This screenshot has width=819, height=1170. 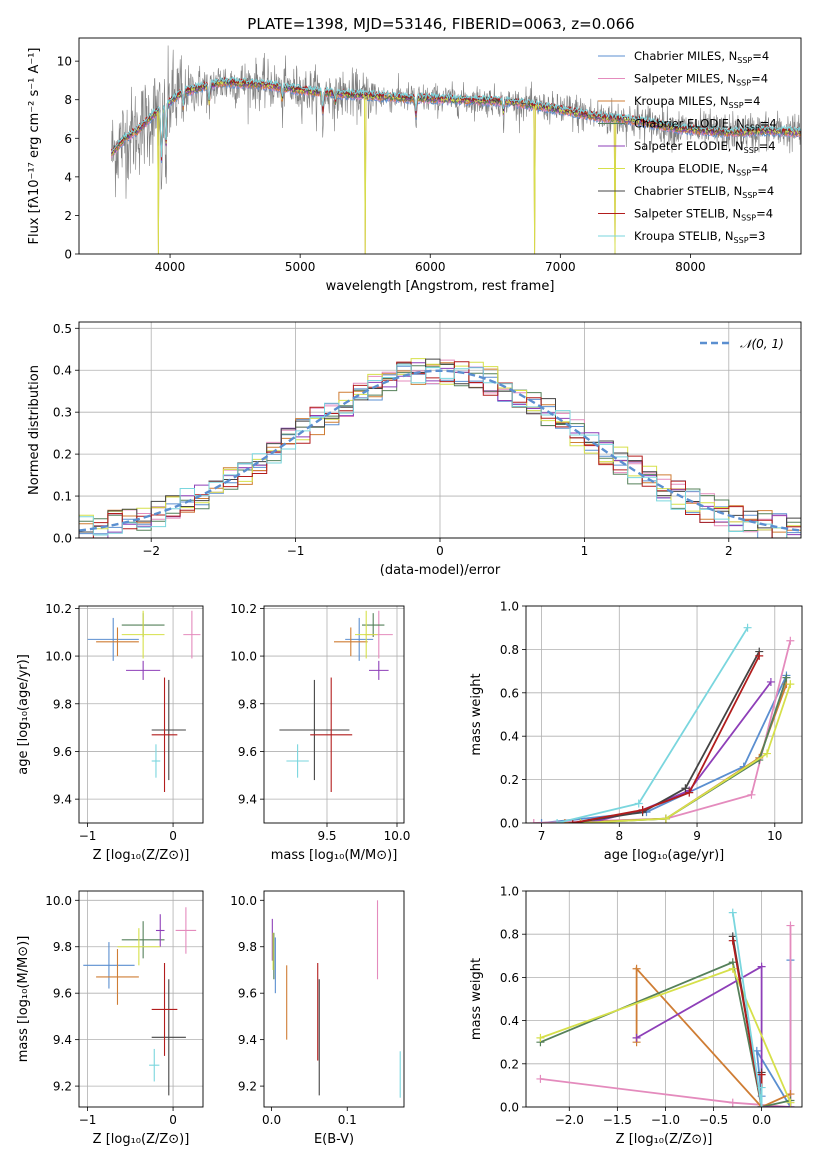 I want to click on x-tick-label: 5000, so click(x=300, y=267).